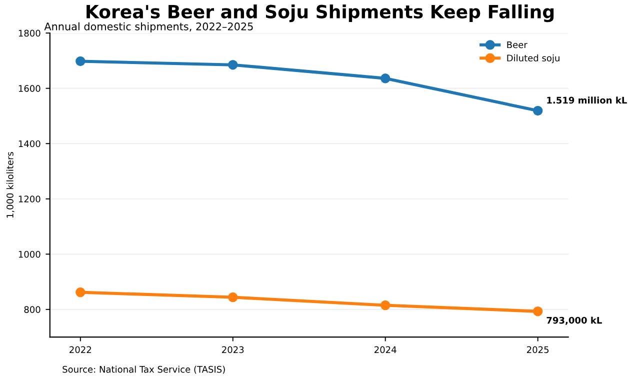 The height and width of the screenshot is (380, 640). Describe the element at coordinates (574, 320) in the screenshot. I see `annotation: 793,000 kL` at that location.